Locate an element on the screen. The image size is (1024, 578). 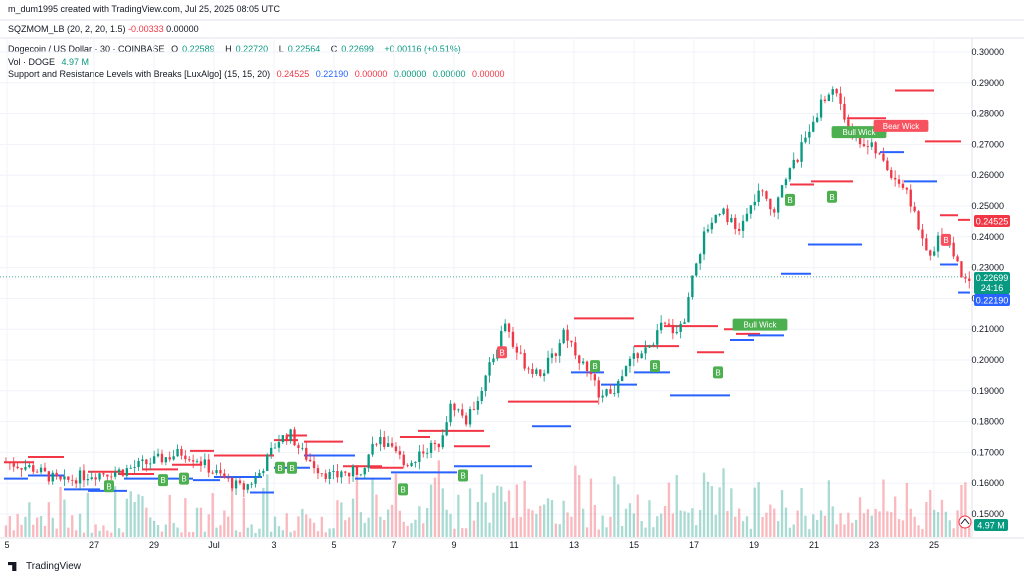
tradingview-logo-icon is located at coordinates (12, 566).